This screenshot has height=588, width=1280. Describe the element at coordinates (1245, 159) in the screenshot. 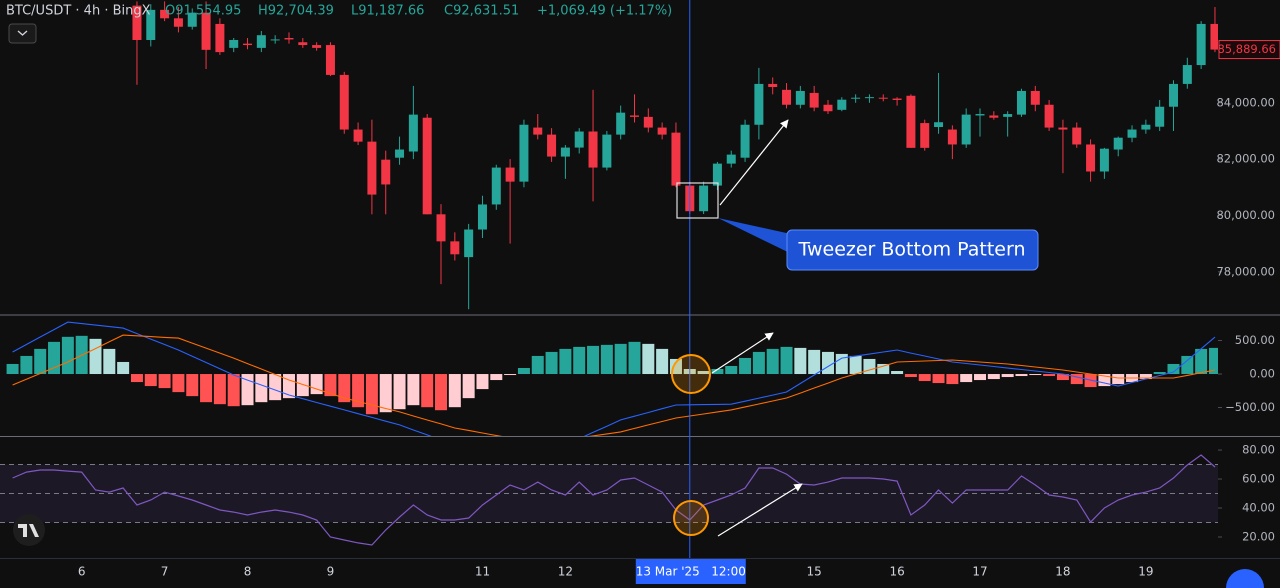

I see `y-tick-label: 82,000.00` at that location.